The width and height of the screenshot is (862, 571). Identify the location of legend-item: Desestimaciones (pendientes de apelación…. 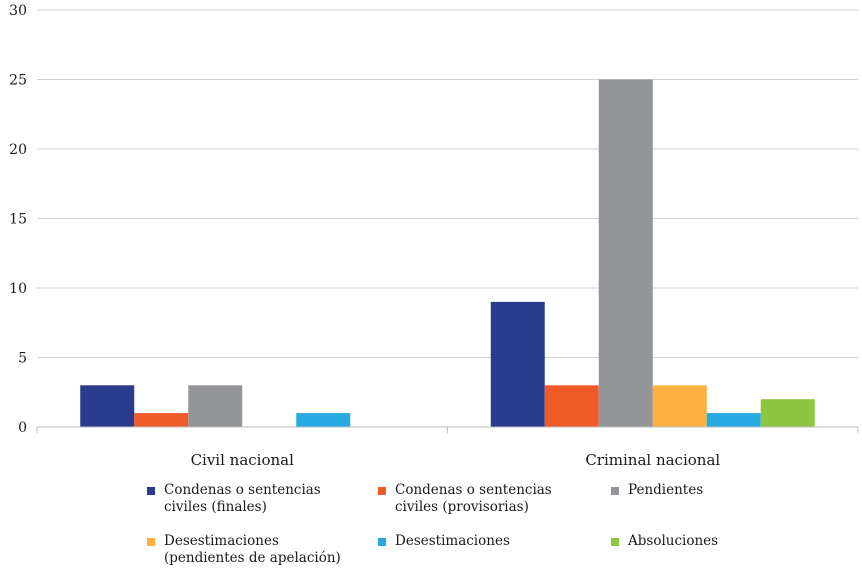
(244, 550).